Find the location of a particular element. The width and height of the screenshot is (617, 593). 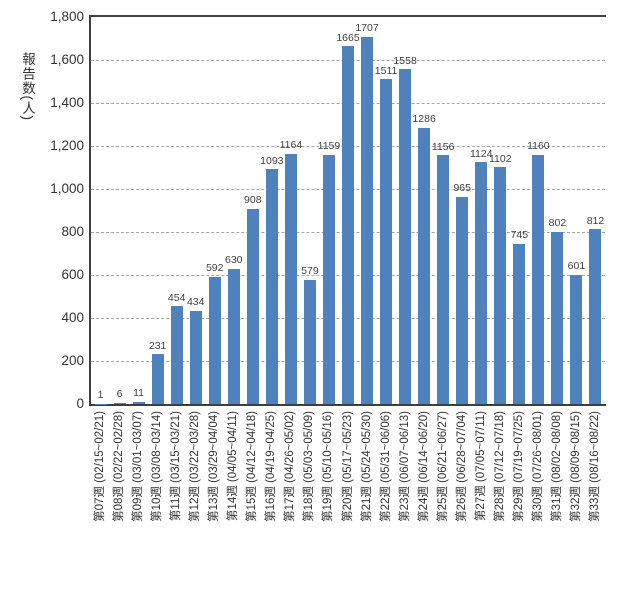

y-tick-label: 0 is located at coordinates (80, 403).